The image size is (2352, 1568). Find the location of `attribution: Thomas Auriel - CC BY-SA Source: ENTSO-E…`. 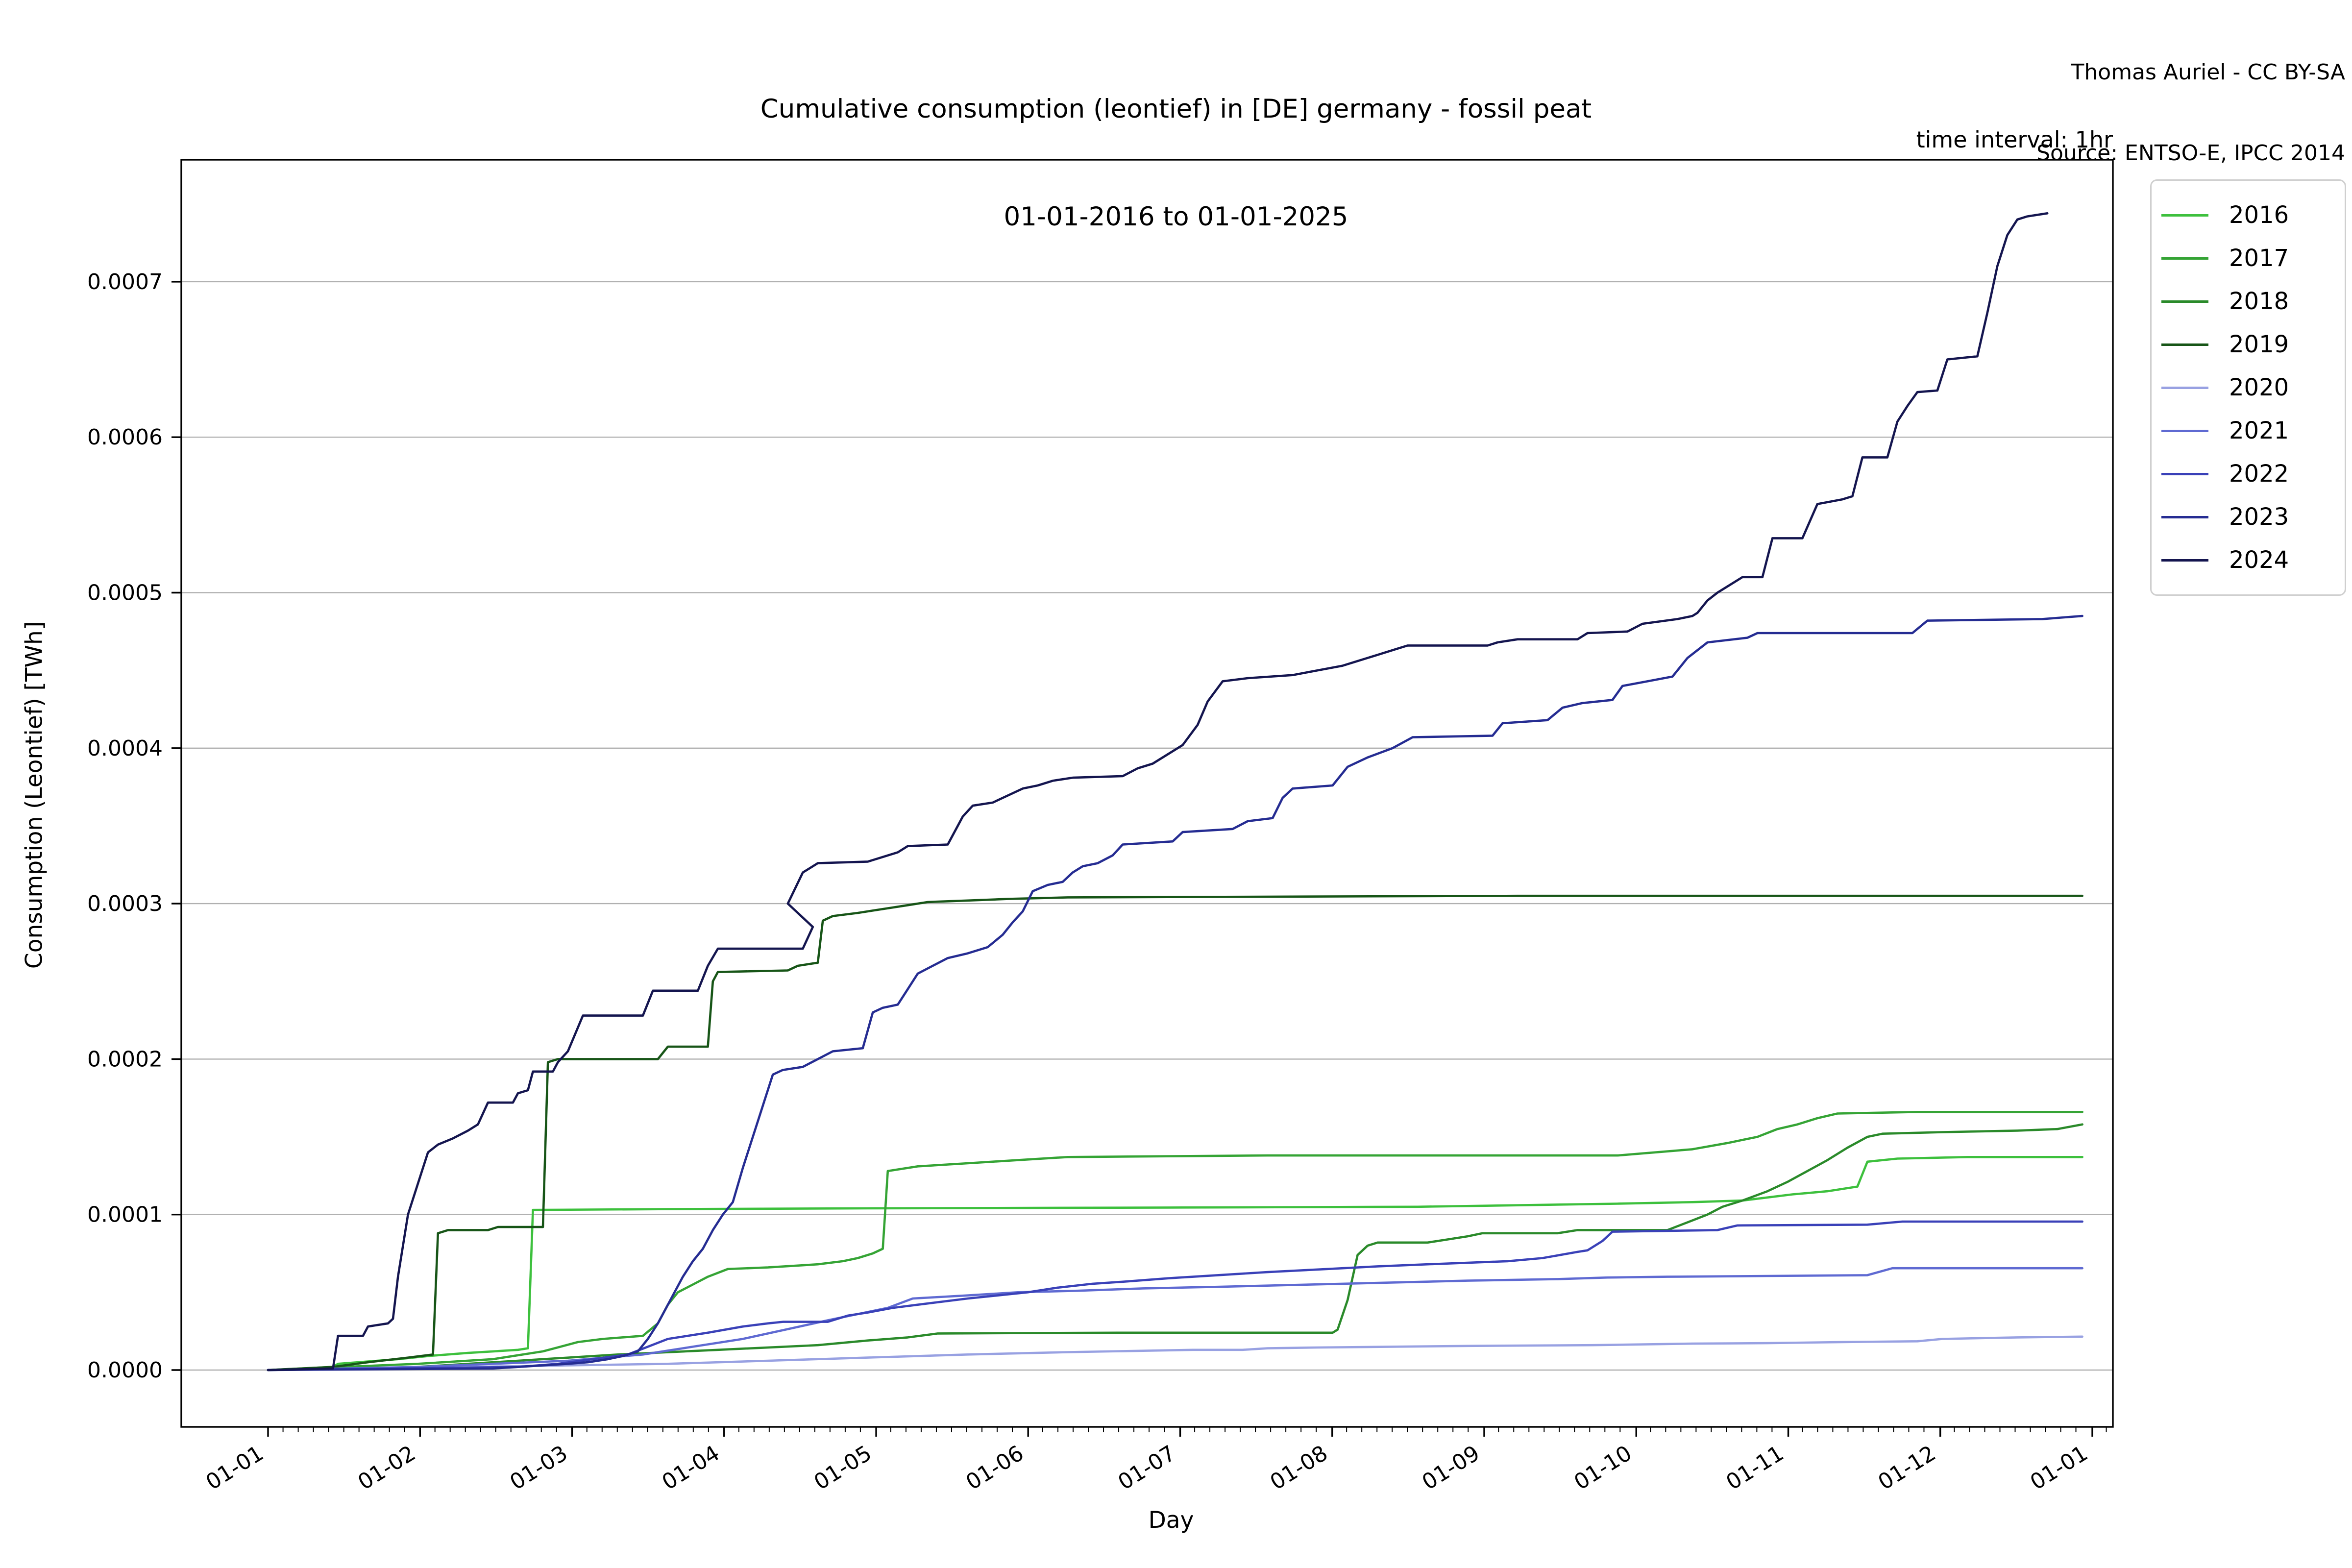

attribution: Thomas Auriel - CC BY-SA Source: ENTSO-E… is located at coordinates (2051, 112).